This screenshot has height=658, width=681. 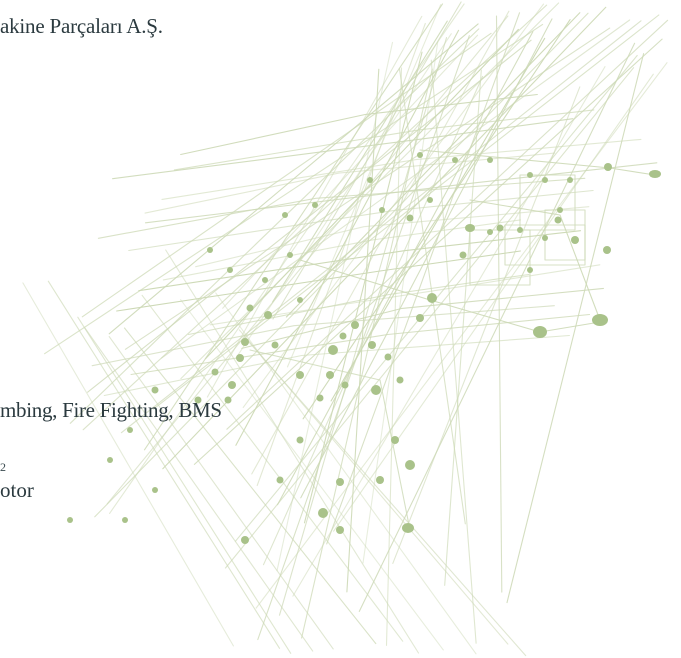 What do you see at coordinates (111, 410) in the screenshot?
I see `services-list: mbing, Fire Fighting, BMS` at bounding box center [111, 410].